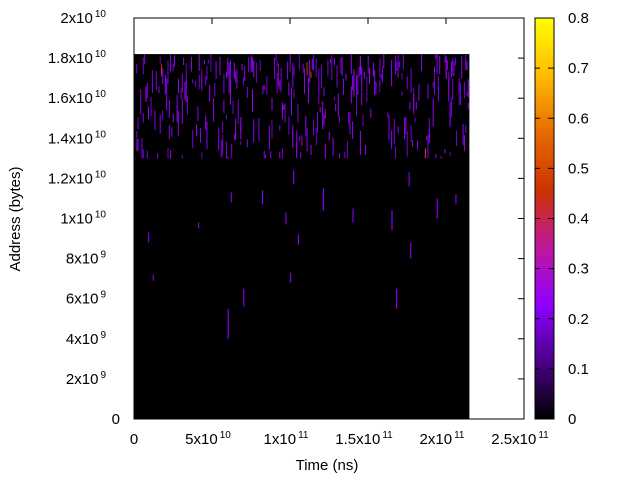 This screenshot has width=640, height=480. What do you see at coordinates (86, 259) in the screenshot?
I see `y-tick-label: 8x10 9` at bounding box center [86, 259].